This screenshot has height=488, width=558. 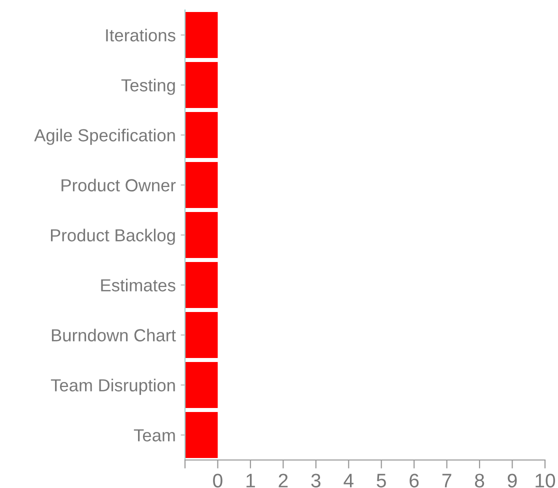 I want to click on y-tick-label: Estimates, so click(x=138, y=285).